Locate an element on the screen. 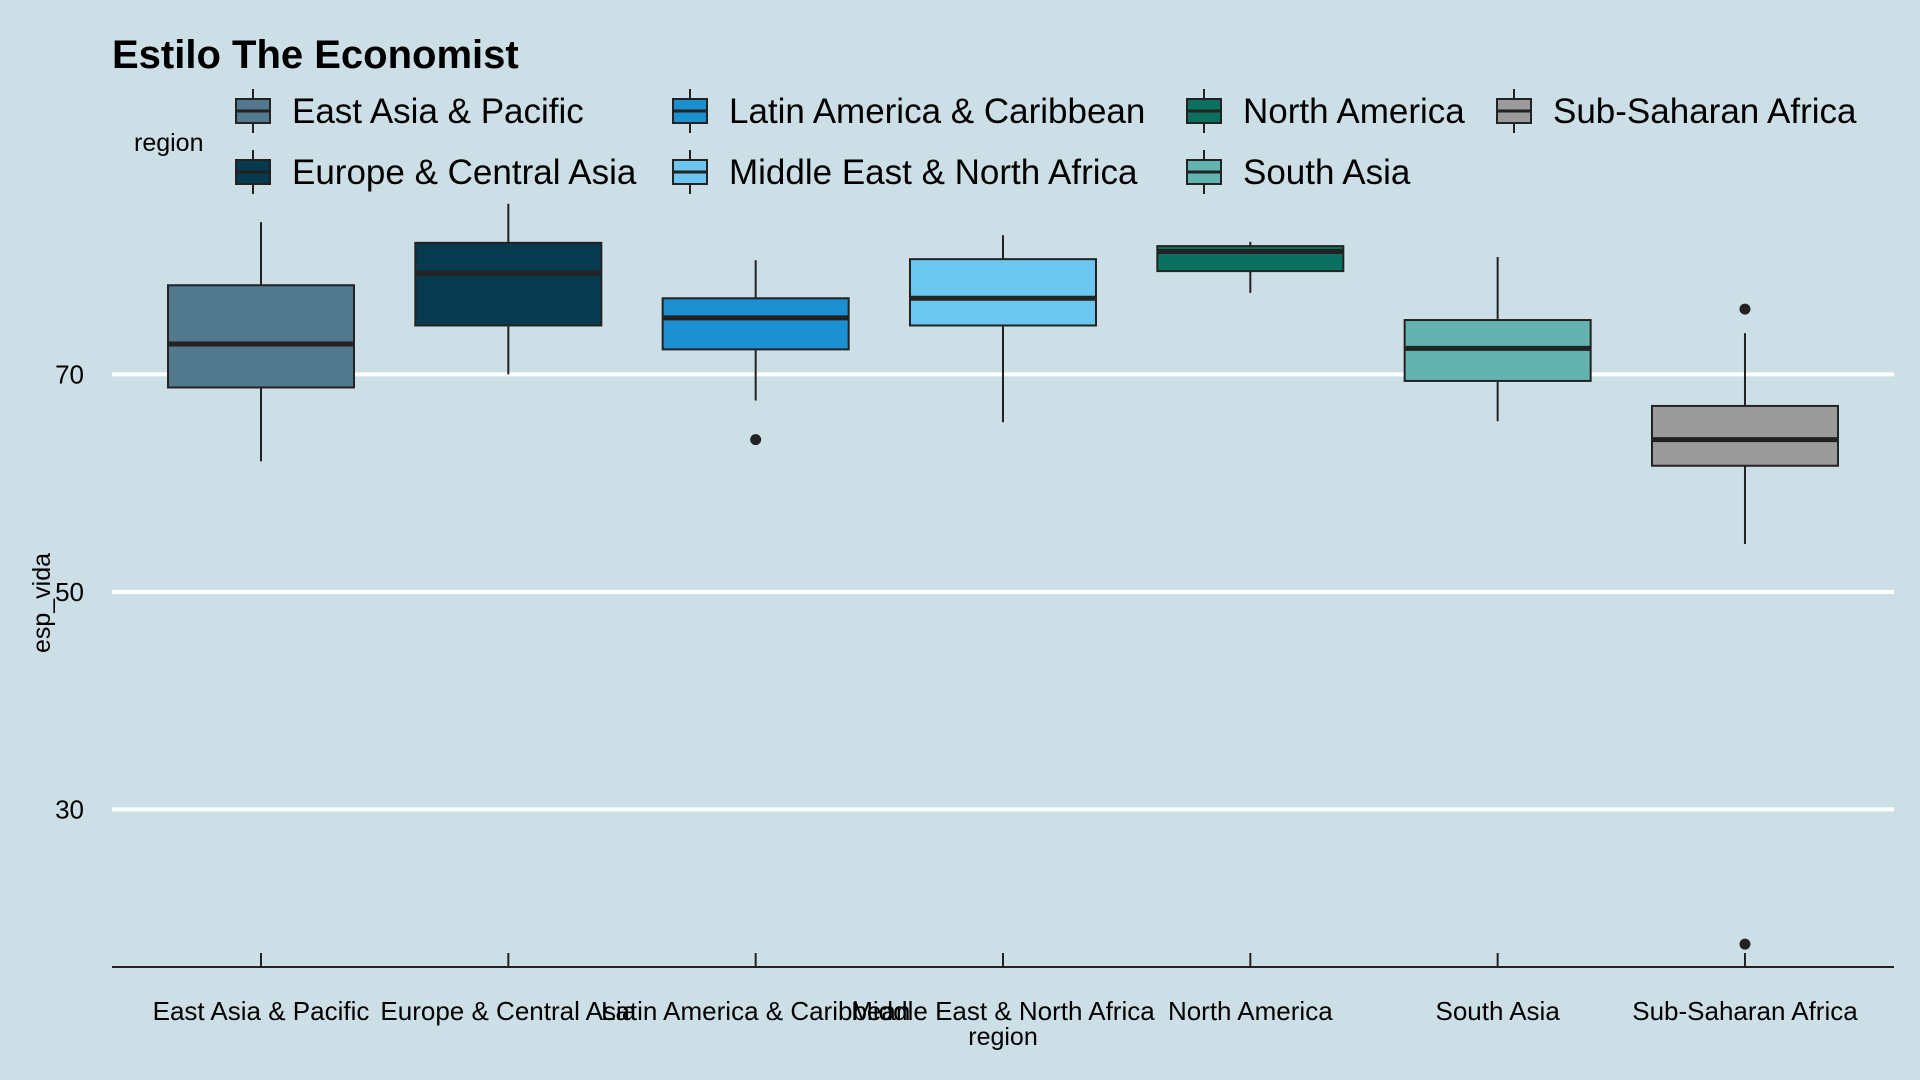  y-tick-label-50: 50 is located at coordinates (69, 592).